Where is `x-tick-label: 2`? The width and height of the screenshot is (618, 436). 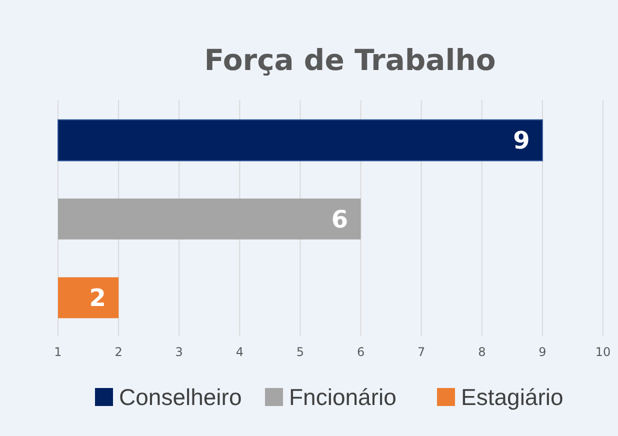
x-tick-label: 2 is located at coordinates (118, 352).